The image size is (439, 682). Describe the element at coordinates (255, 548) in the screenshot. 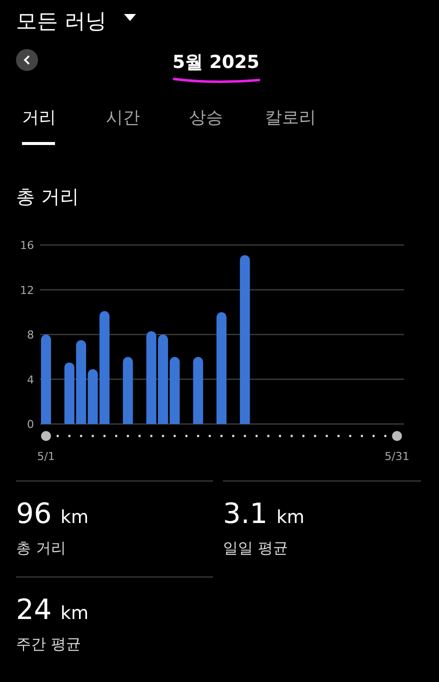

I see `text: 일일 평균` at that location.